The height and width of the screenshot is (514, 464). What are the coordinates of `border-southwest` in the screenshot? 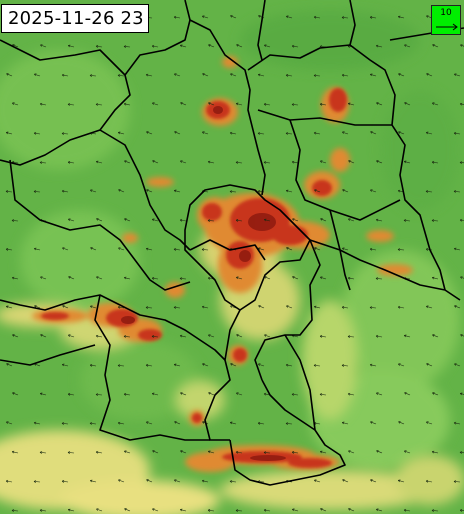 It's located at (113, 327).